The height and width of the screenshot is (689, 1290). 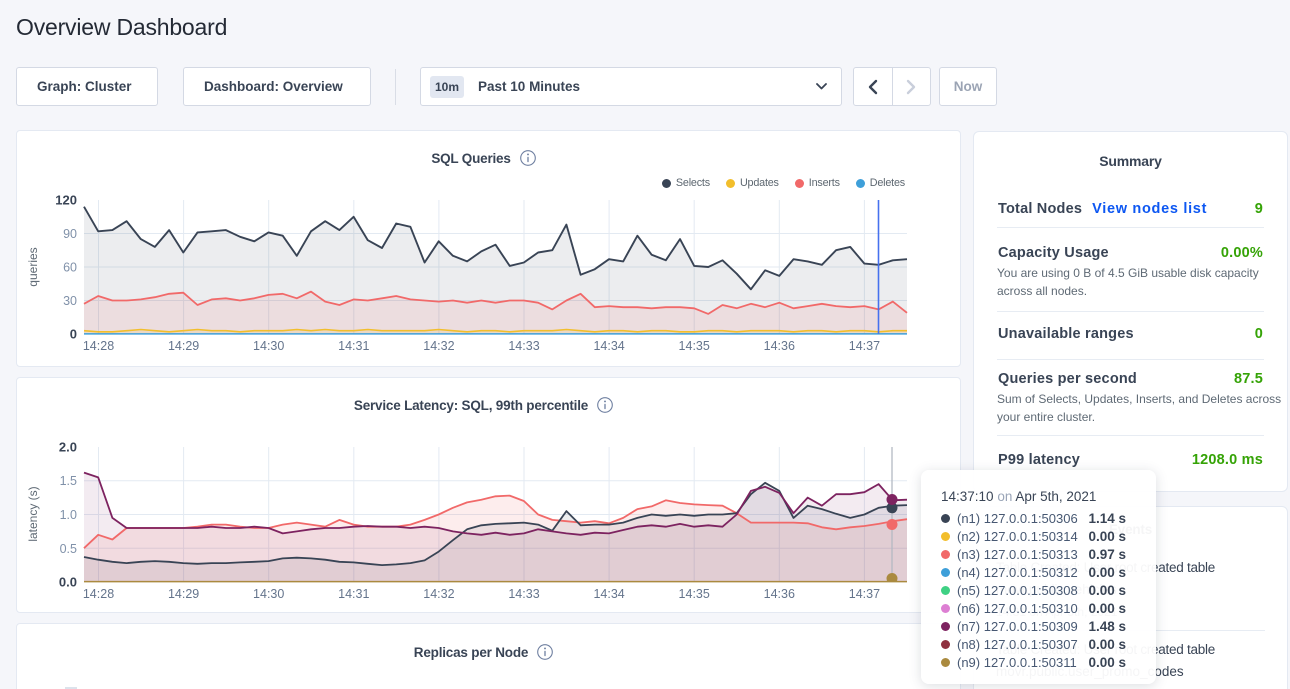 I want to click on svg-text: latency (s), so click(x=33, y=513).